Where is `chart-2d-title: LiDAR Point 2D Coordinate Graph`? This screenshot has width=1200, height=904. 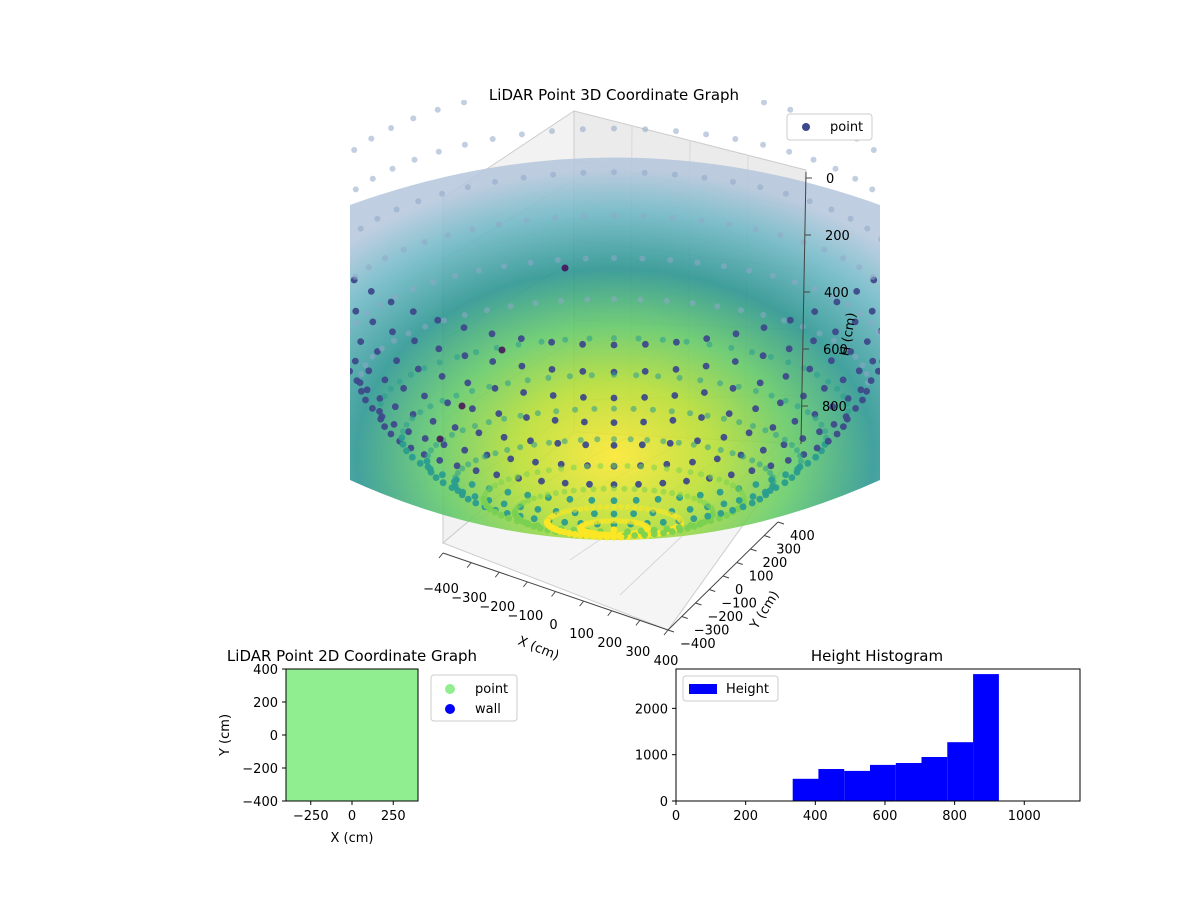
chart-2d-title: LiDAR Point 2D Coordinate Graph is located at coordinates (352, 656).